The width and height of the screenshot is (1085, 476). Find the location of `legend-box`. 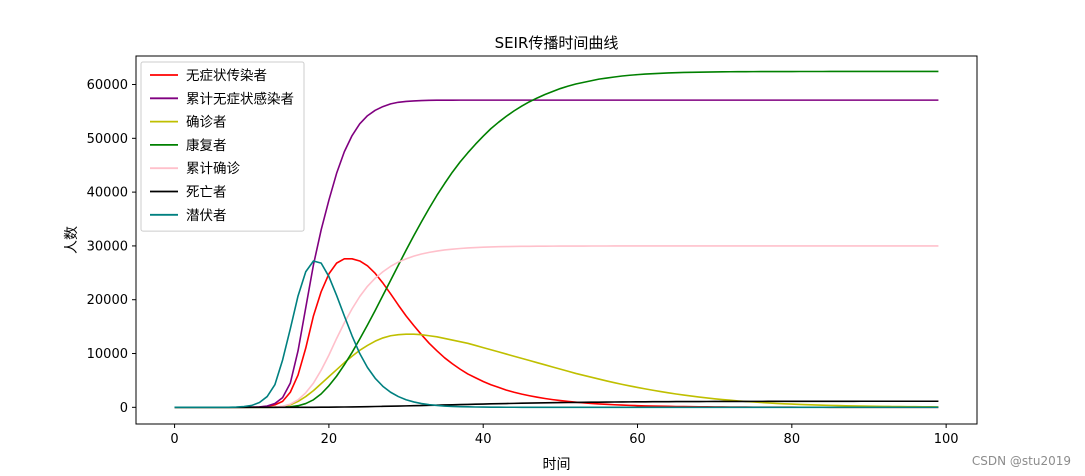

legend-box is located at coordinates (222, 146).